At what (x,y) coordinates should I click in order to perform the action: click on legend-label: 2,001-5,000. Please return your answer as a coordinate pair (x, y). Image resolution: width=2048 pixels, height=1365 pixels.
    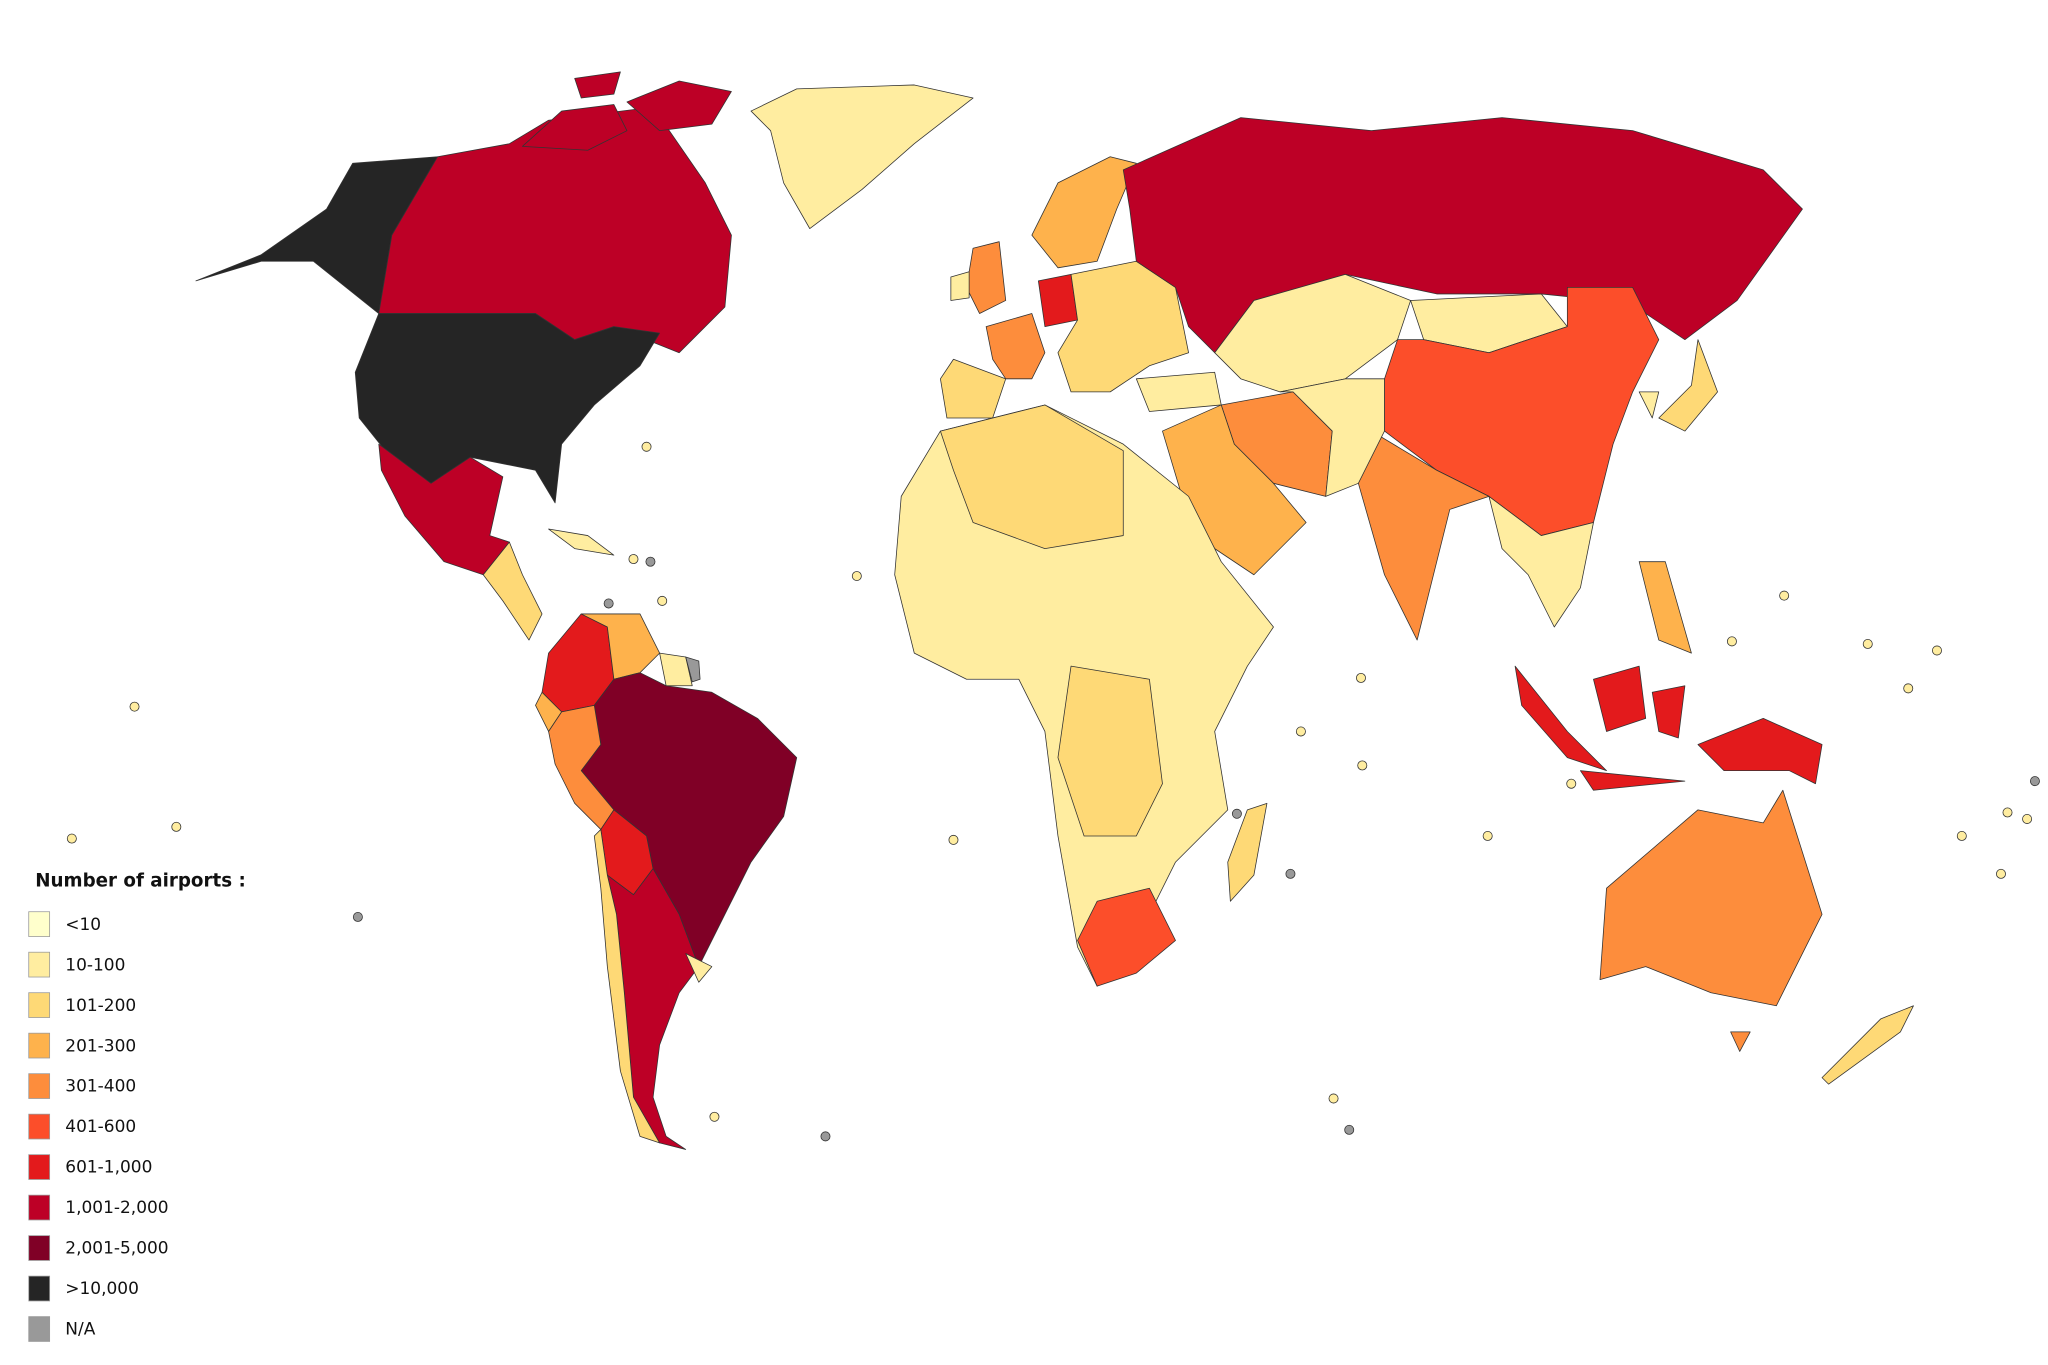
    Looking at the image, I should click on (116, 1249).